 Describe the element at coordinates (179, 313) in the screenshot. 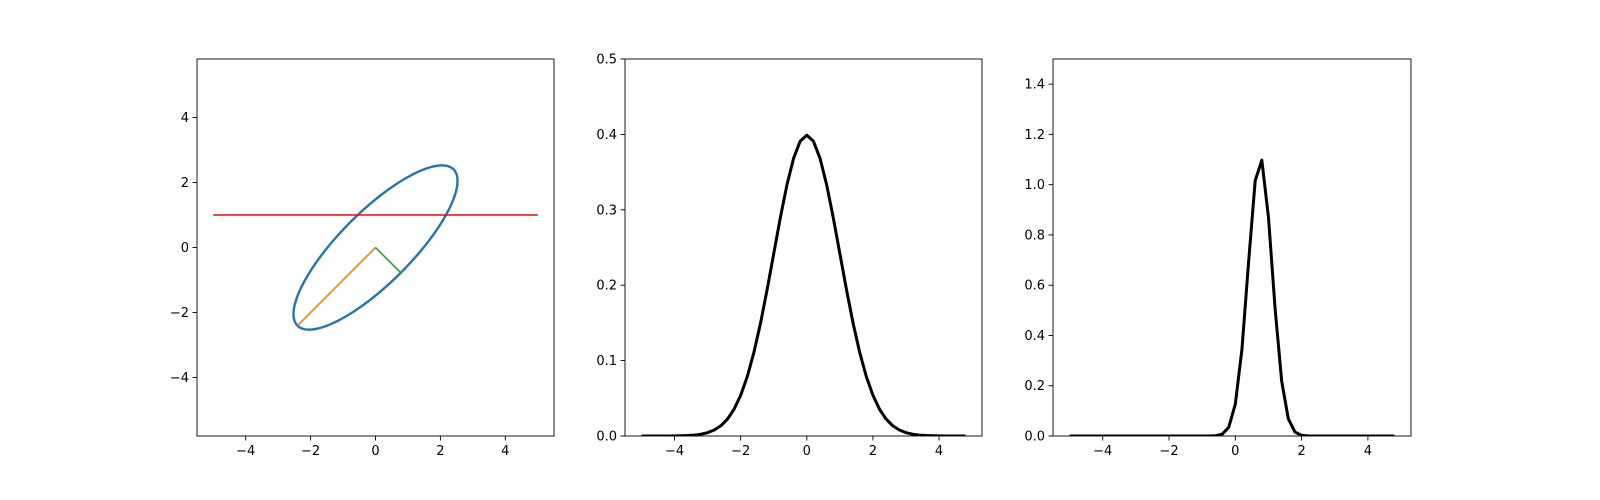

I see `y-tick-label: −2` at that location.